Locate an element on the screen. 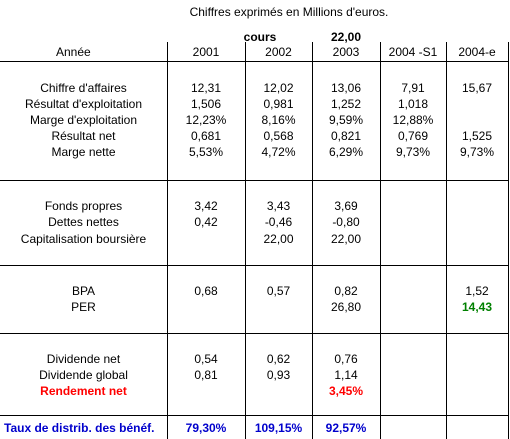  footer-label: Taux de distrib. des bénéf. is located at coordinates (79, 428).